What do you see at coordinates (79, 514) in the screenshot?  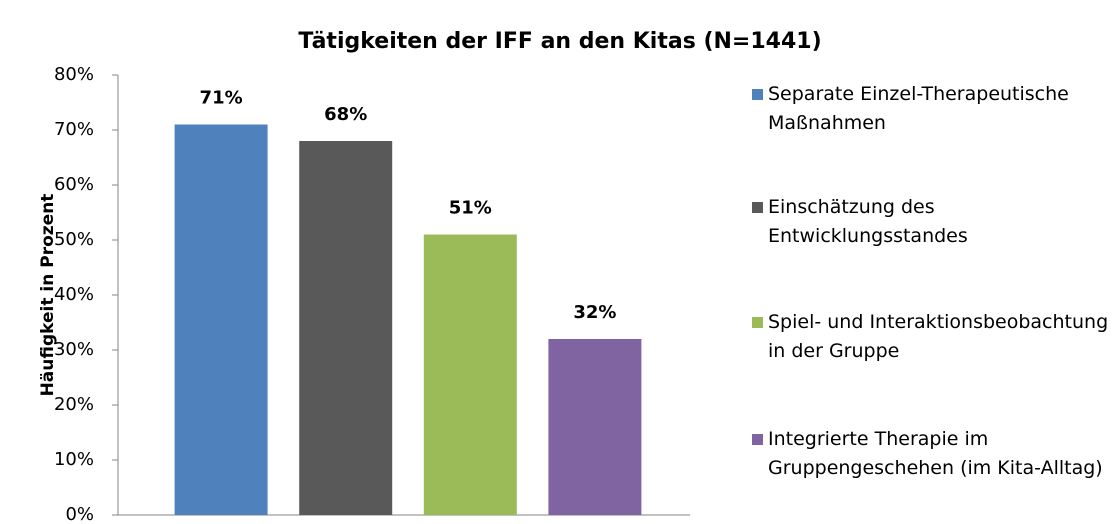 I see `y-tick-label: 0%` at bounding box center [79, 514].